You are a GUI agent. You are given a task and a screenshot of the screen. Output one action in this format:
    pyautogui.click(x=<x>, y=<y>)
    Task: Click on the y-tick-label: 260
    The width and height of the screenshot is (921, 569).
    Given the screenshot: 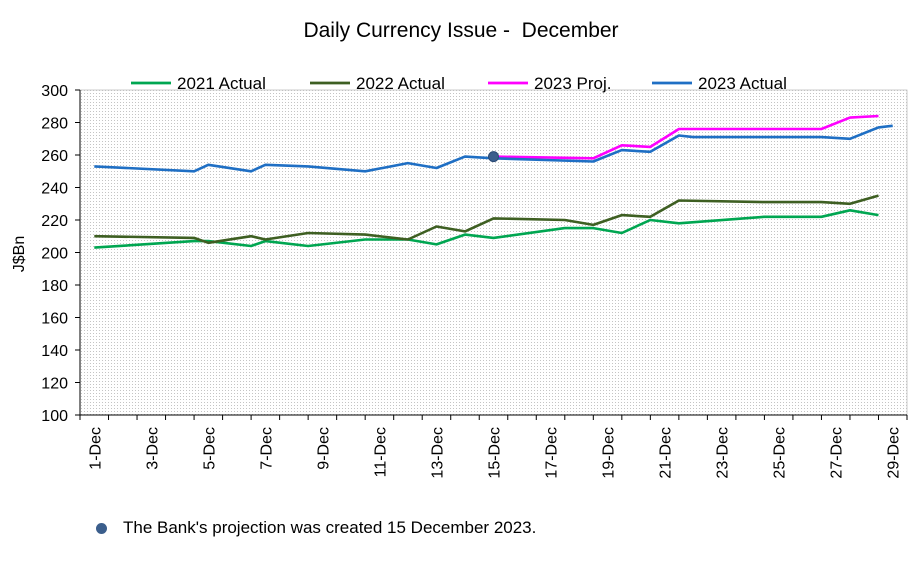 What is the action you would take?
    pyautogui.click(x=54, y=156)
    